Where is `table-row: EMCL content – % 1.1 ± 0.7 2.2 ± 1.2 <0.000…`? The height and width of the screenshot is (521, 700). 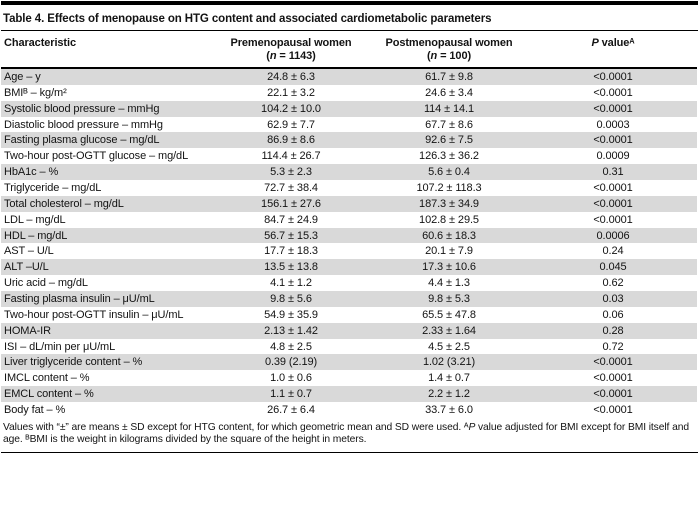
table-row: EMCL content – % 1.1 ± 0.7 2.2 ± 1.2 <0.000… is located at coordinates (349, 394).